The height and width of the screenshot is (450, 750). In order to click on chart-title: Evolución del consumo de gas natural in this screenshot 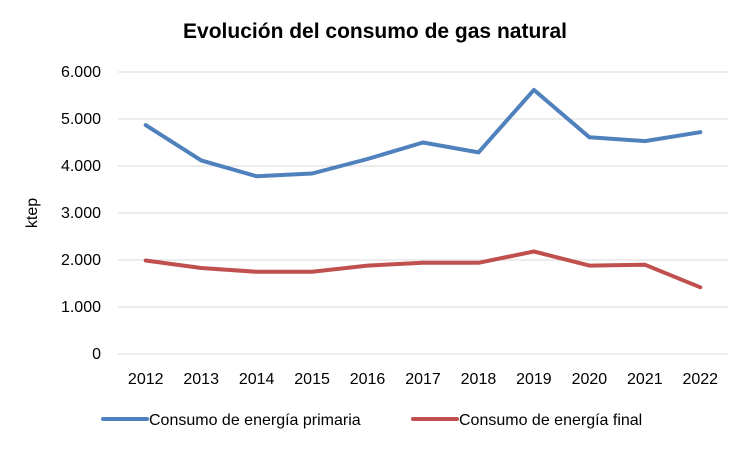, I will do `click(375, 31)`.